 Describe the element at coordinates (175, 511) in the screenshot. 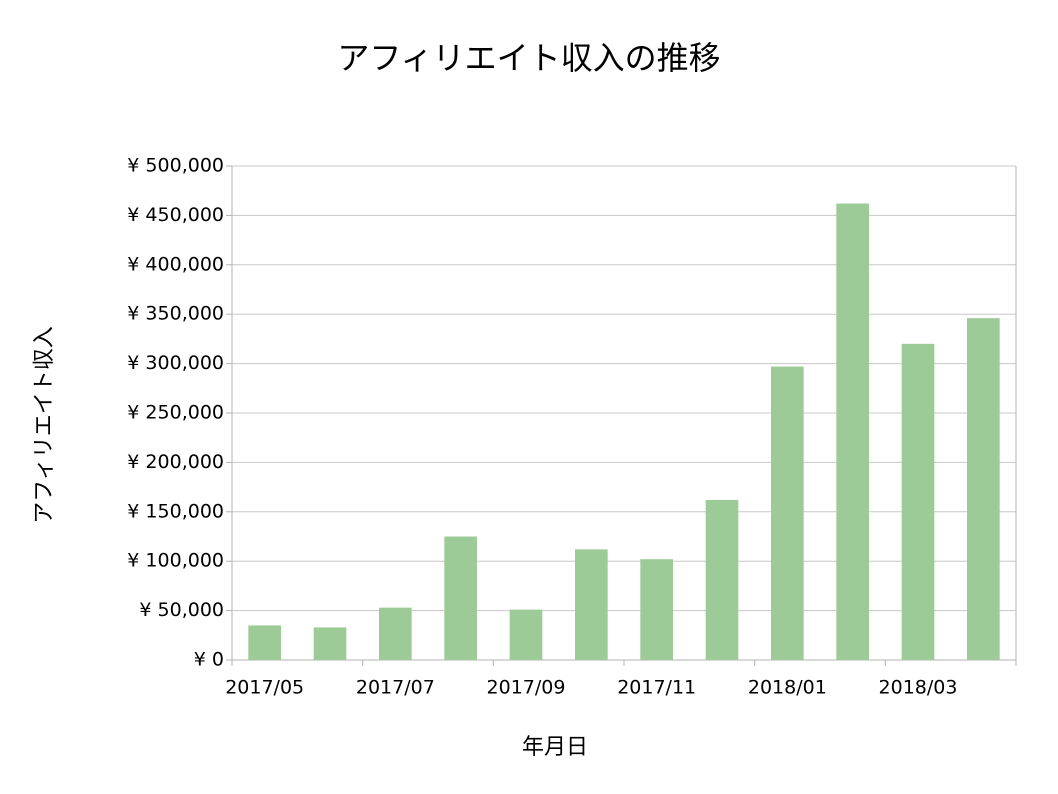

I see `y-tick-label: ¥ 150,000` at that location.